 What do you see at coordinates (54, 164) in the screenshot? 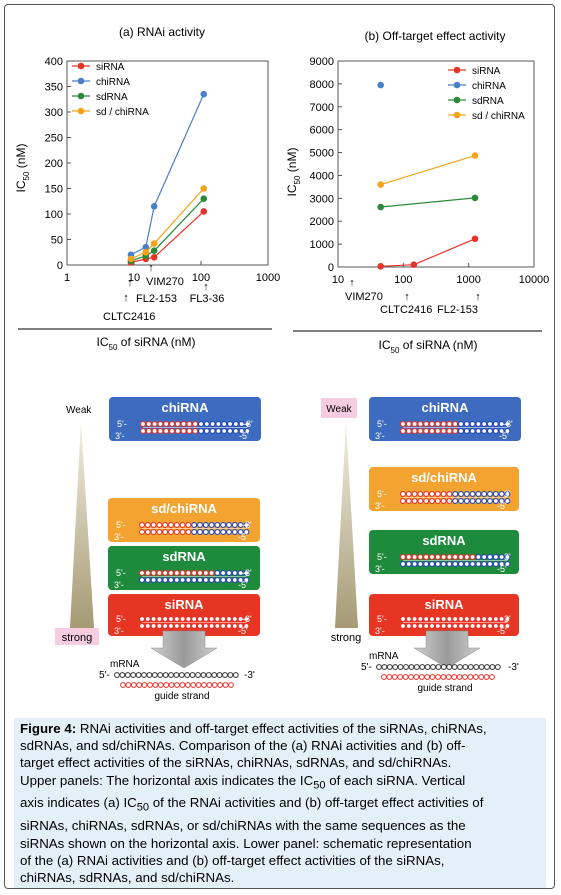
I see `y-tick-label: 200` at bounding box center [54, 164].